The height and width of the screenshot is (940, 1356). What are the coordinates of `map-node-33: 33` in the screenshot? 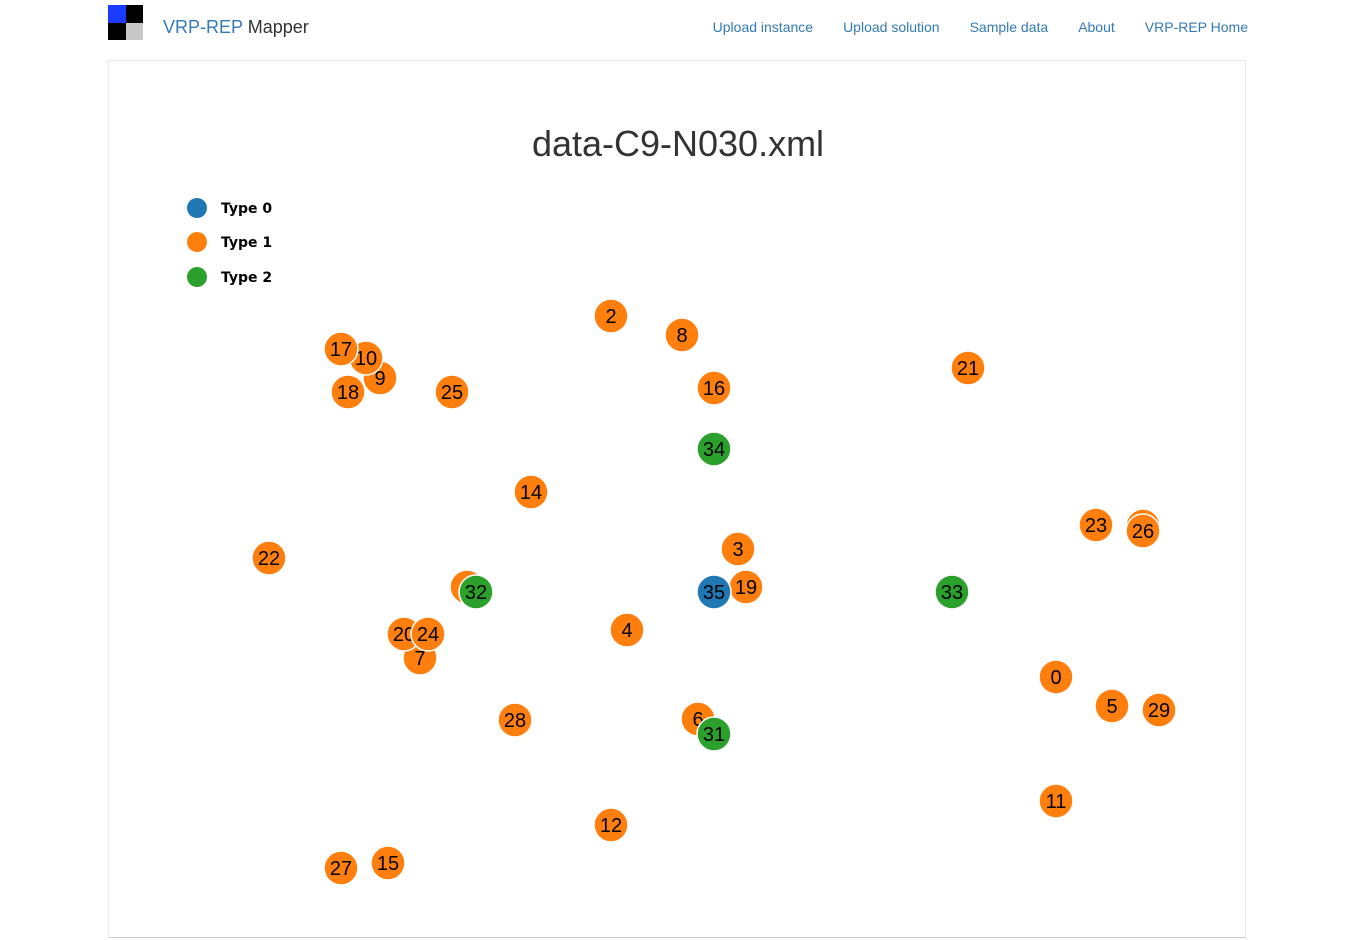 It's located at (952, 592).